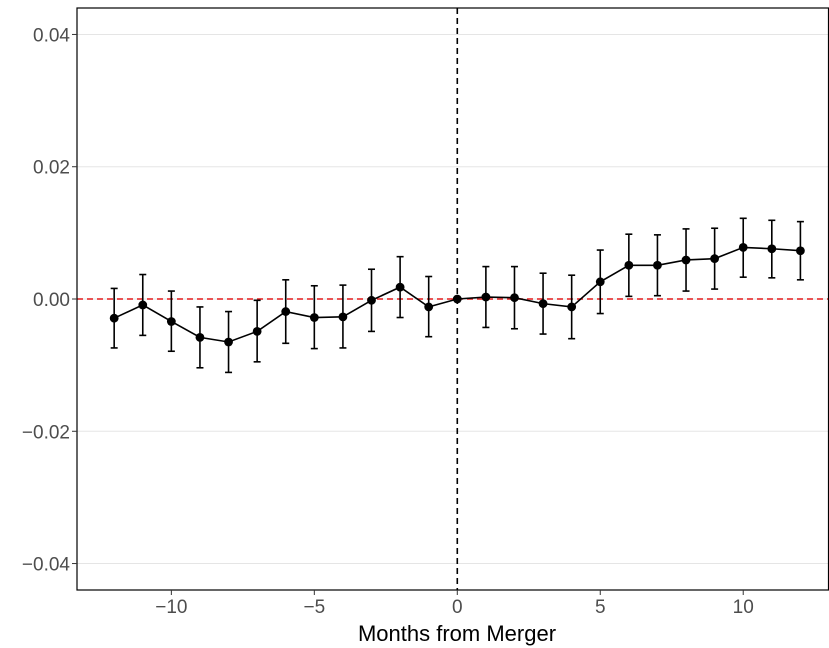  Describe the element at coordinates (600, 607) in the screenshot. I see `x-tick-label: 5` at that location.